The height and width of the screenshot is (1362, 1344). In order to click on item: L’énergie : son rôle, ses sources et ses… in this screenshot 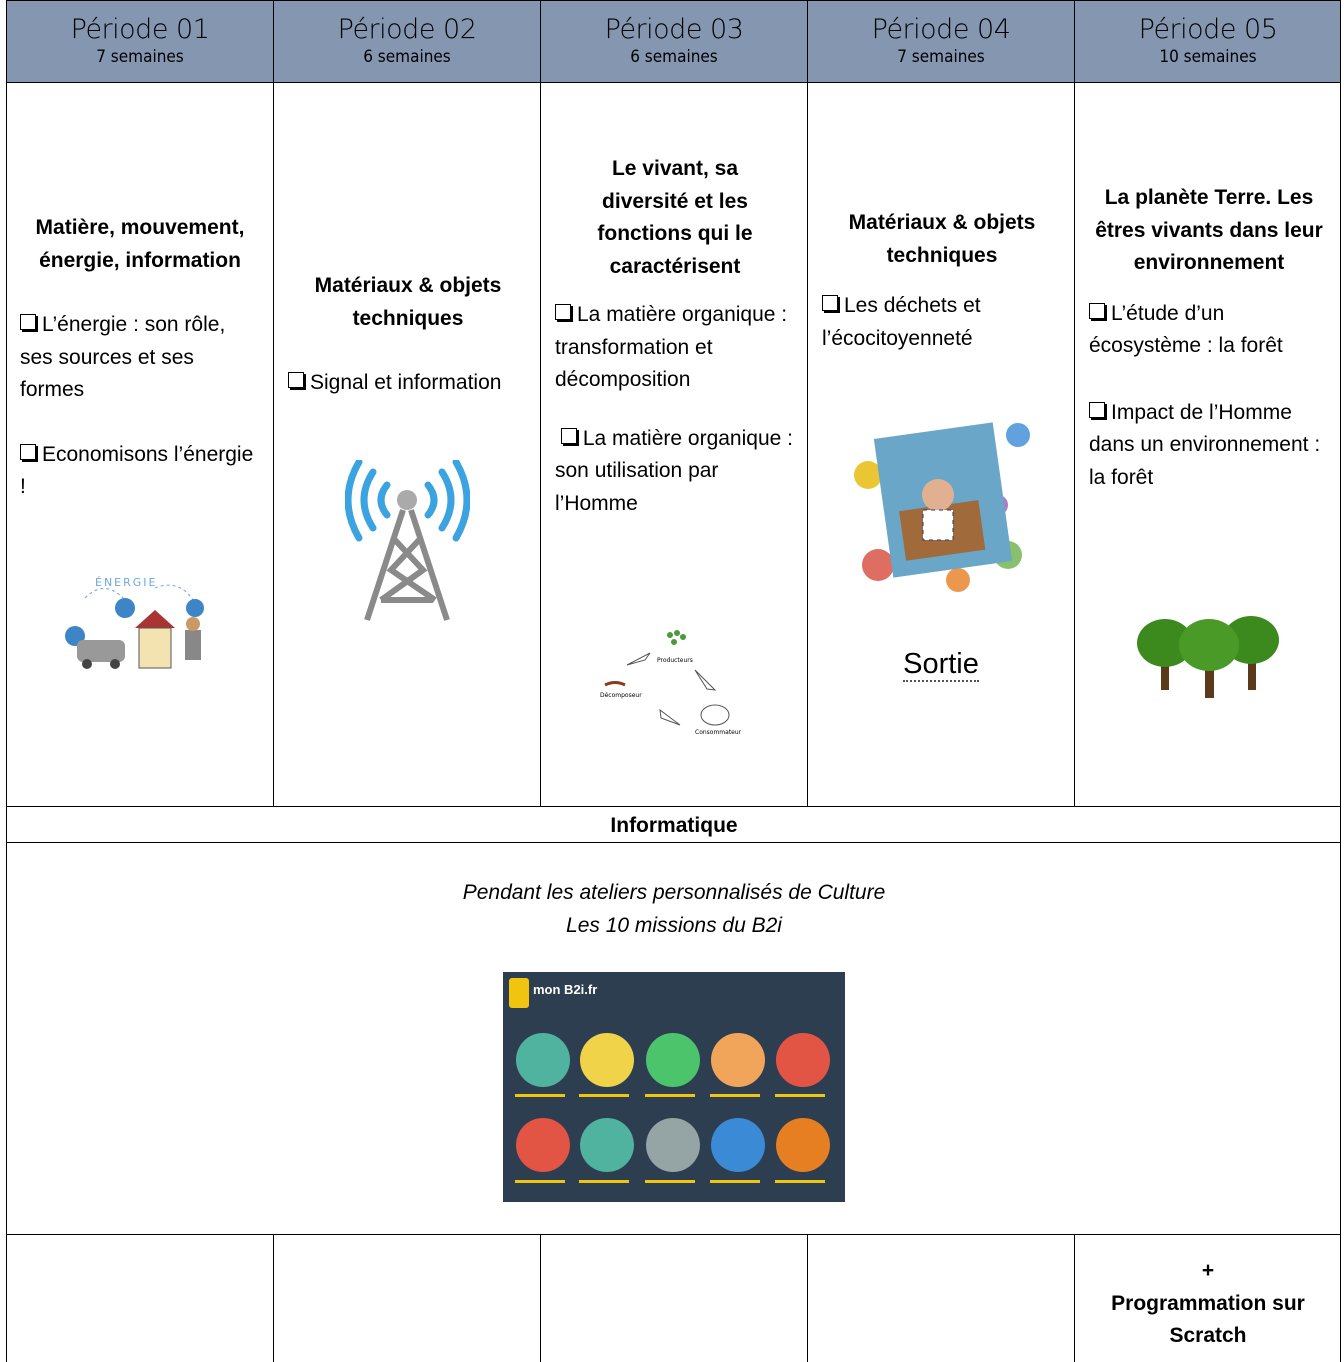, I will do `click(140, 358)`.